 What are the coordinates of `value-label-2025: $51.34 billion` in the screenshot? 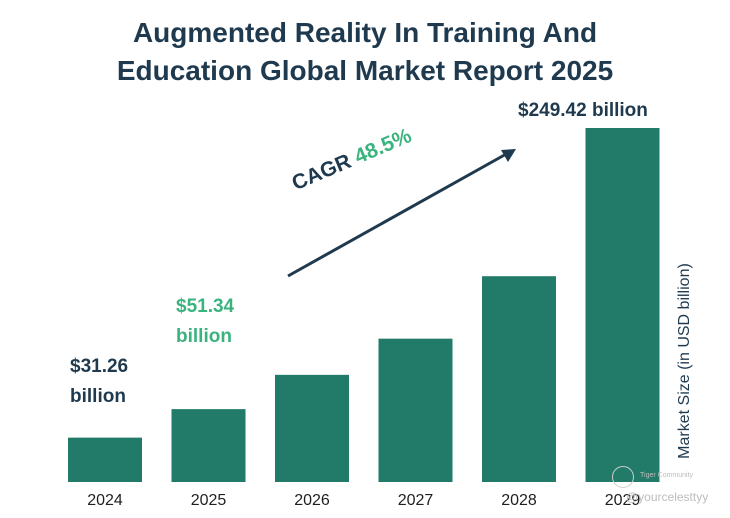 It's located at (205, 321).